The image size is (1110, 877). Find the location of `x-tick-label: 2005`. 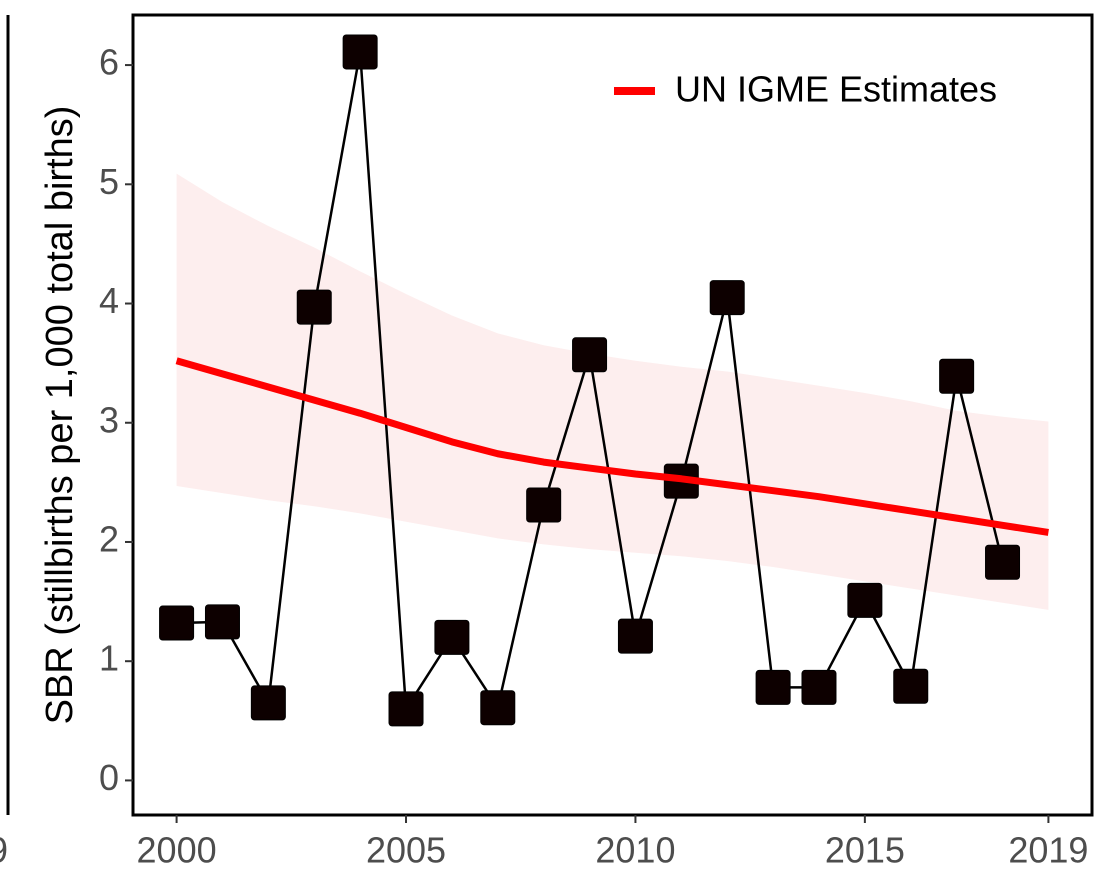

x-tick-label: 2005 is located at coordinates (406, 850).